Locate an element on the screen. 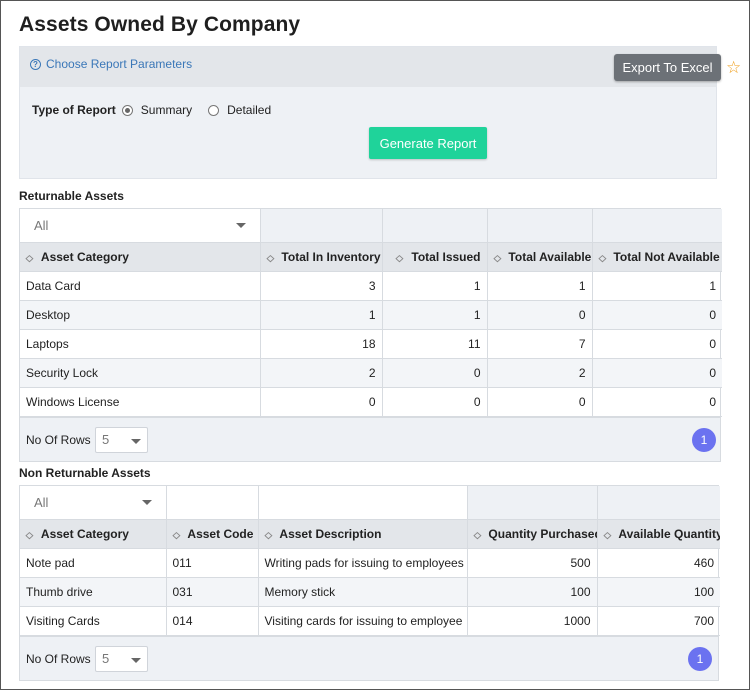  detailed-radio is located at coordinates (214, 110).